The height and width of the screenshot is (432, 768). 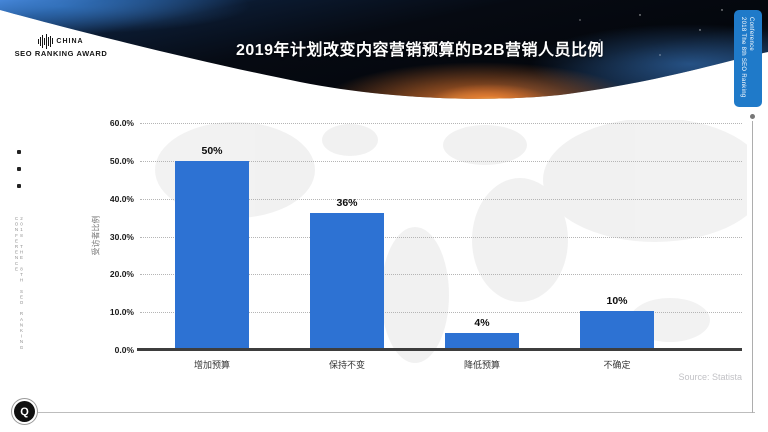 I want to click on source-attribution: Source: Statista, so click(x=710, y=377).